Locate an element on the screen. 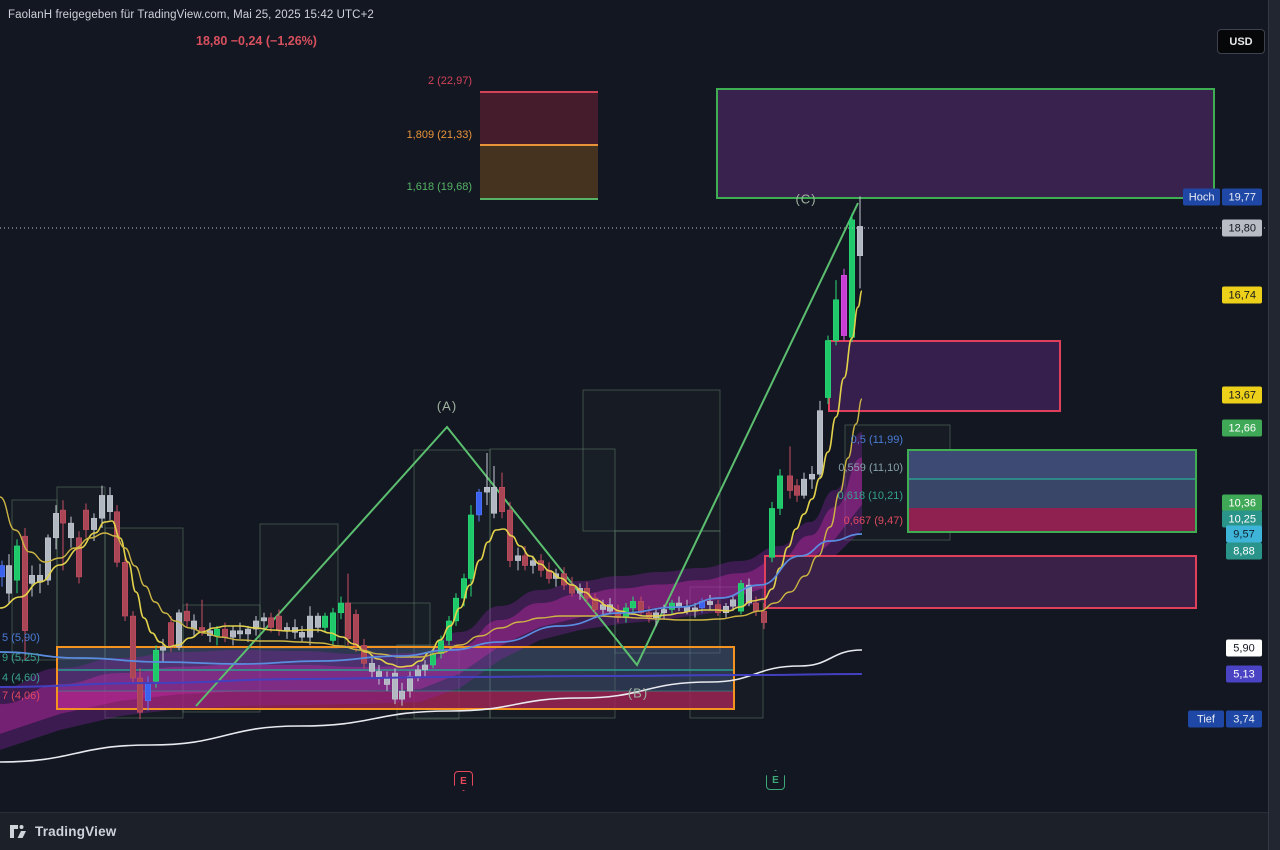  currency-toggle-button: USD is located at coordinates (1241, 41).